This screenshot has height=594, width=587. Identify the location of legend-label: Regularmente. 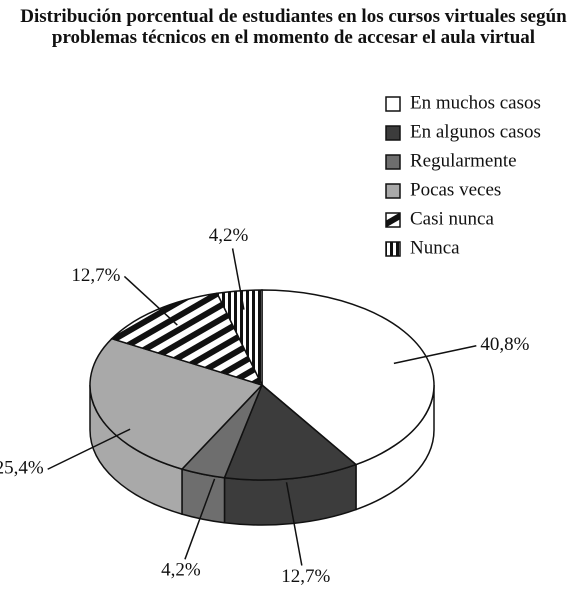
(463, 160).